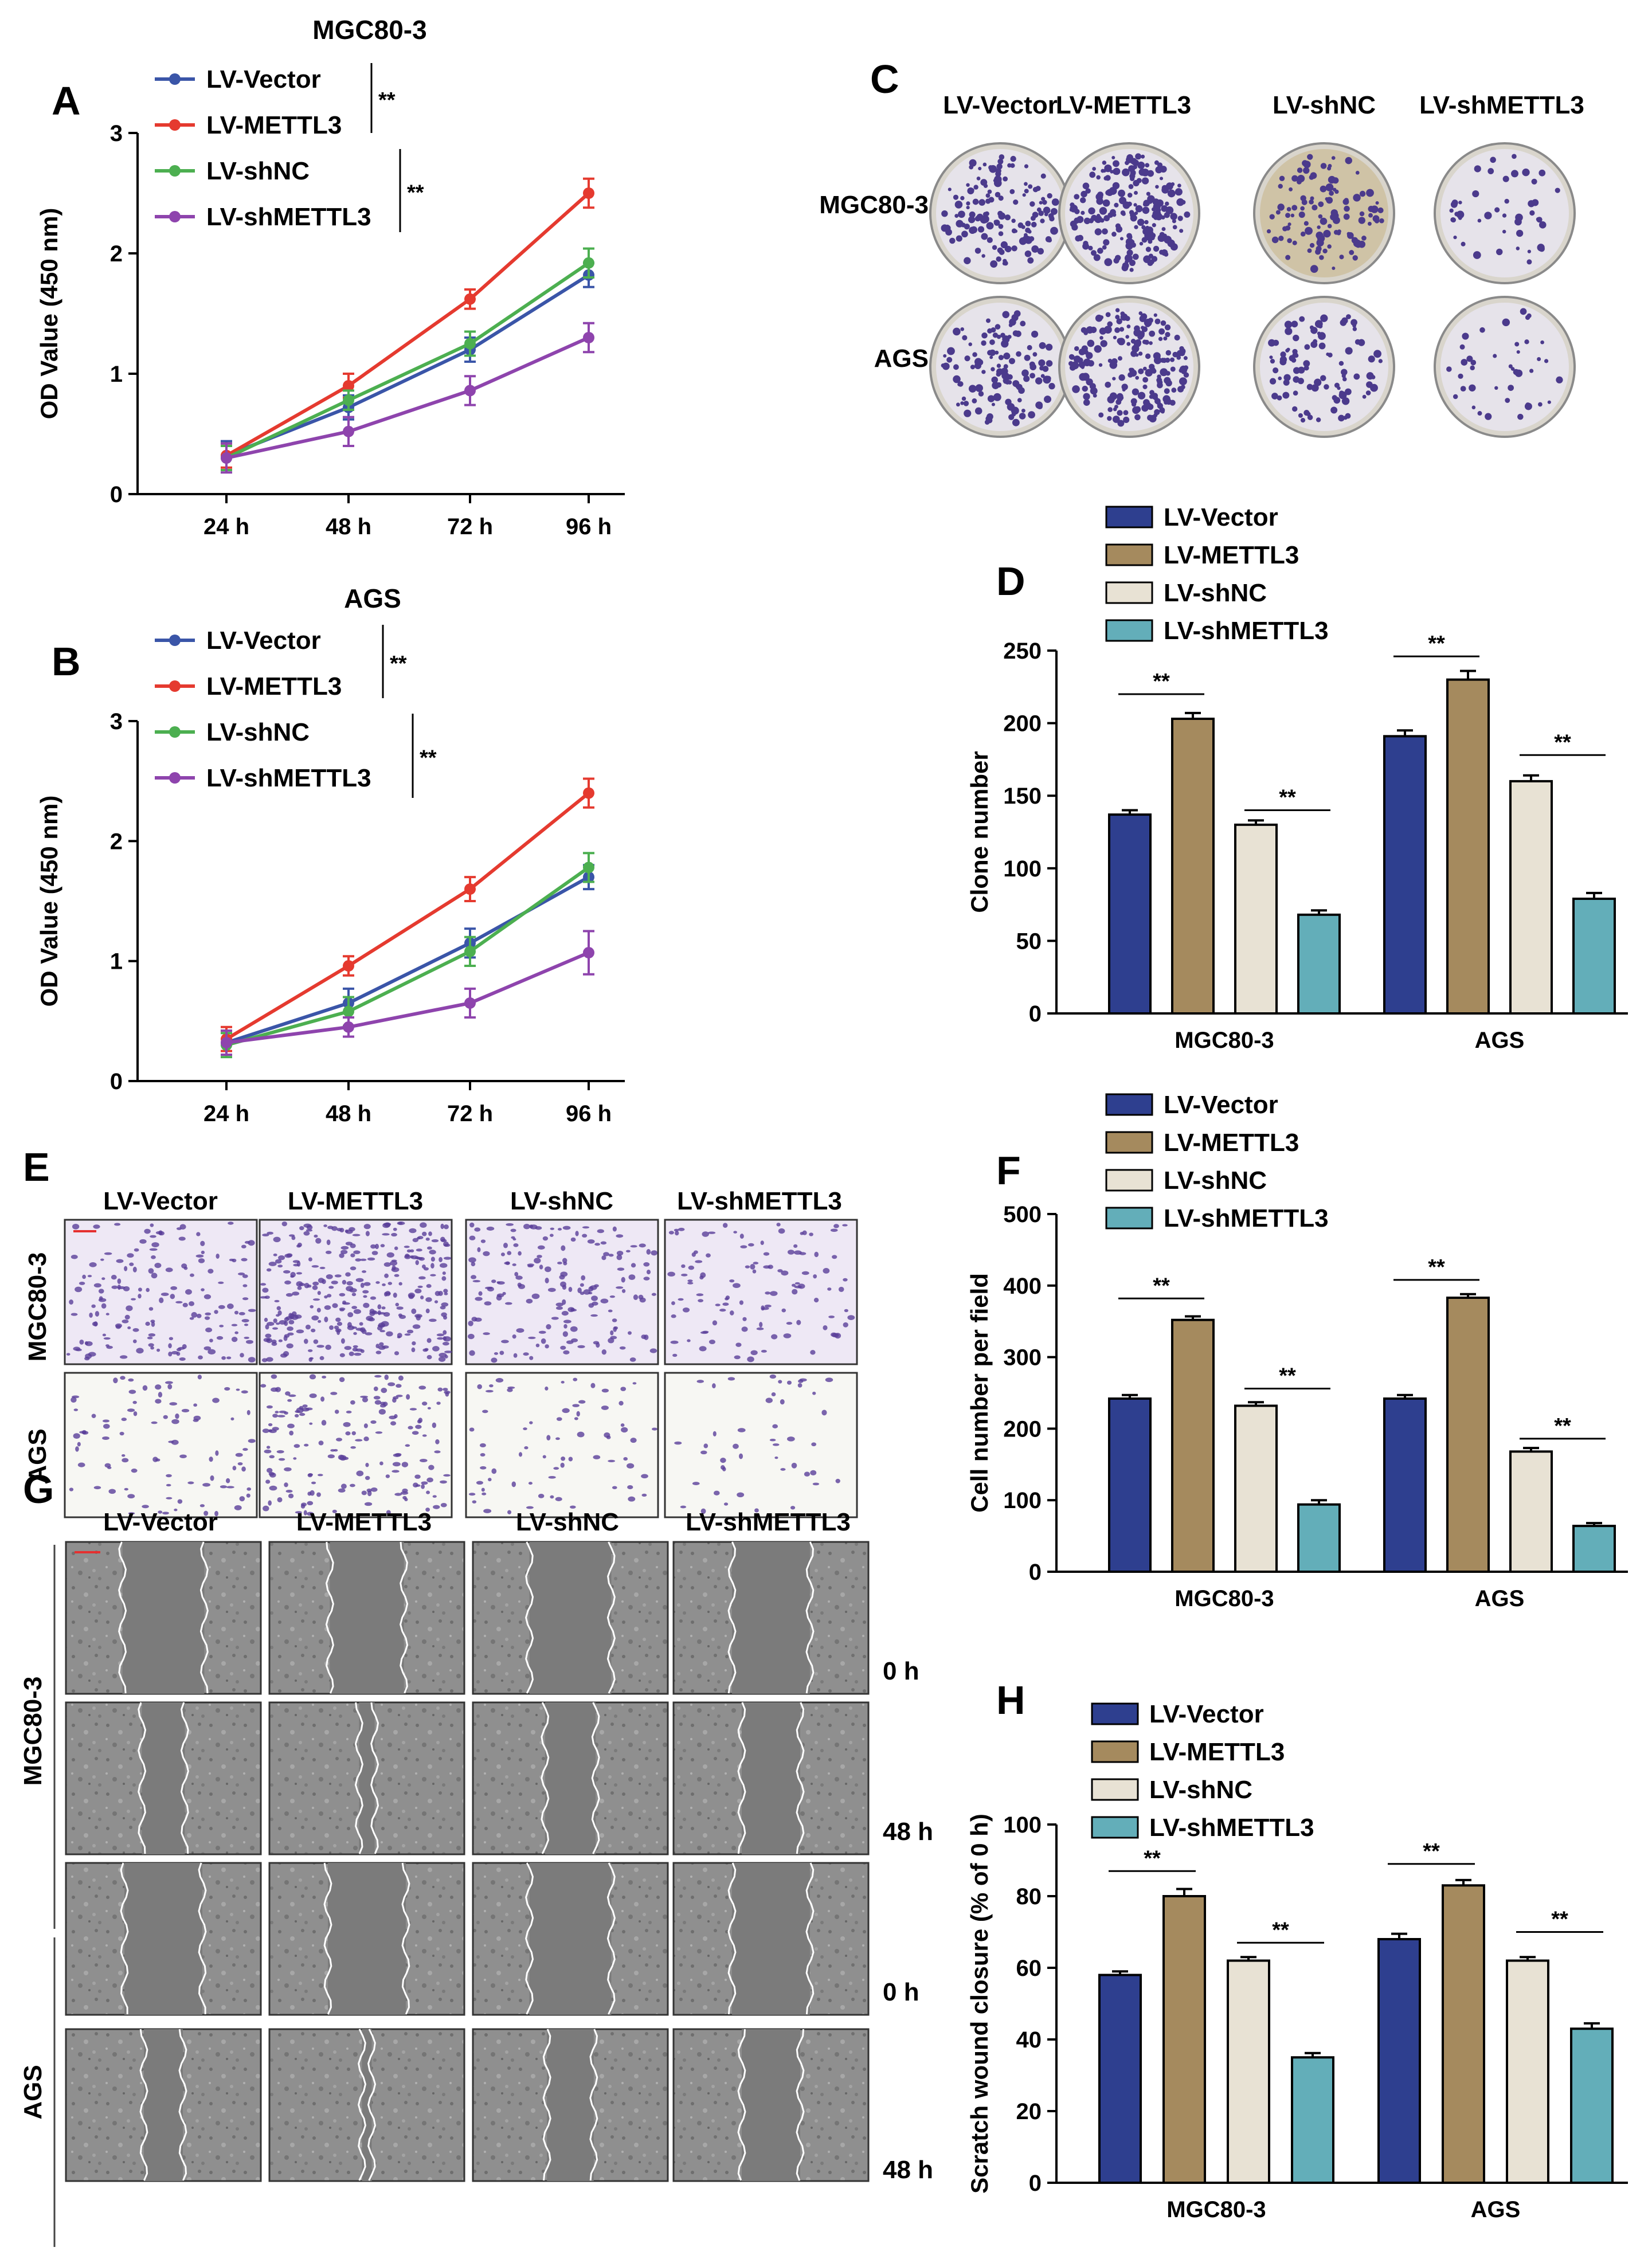  What do you see at coordinates (1215, 1180) in the screenshot?
I see `legend-label-lv-shnc: LV-shNC` at bounding box center [1215, 1180].